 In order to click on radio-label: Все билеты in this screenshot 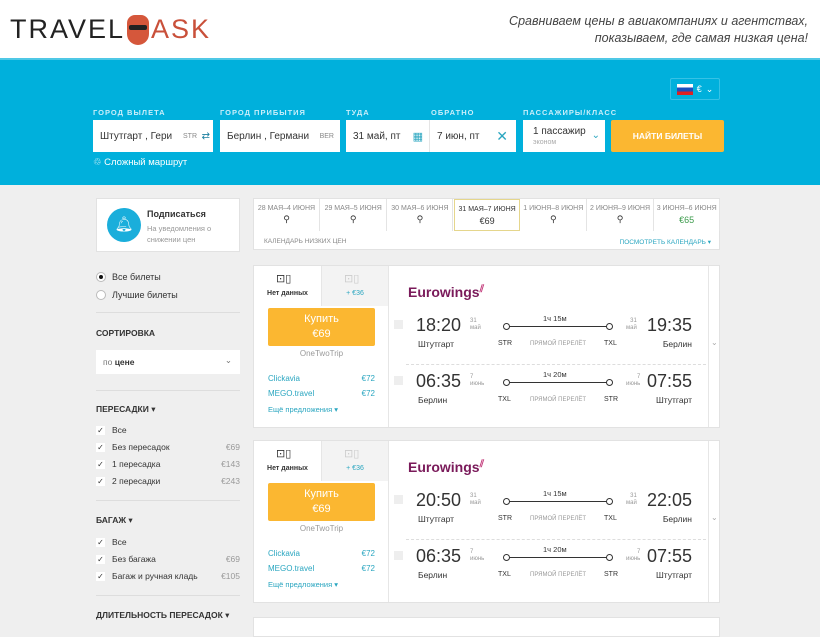, I will do `click(136, 277)`.